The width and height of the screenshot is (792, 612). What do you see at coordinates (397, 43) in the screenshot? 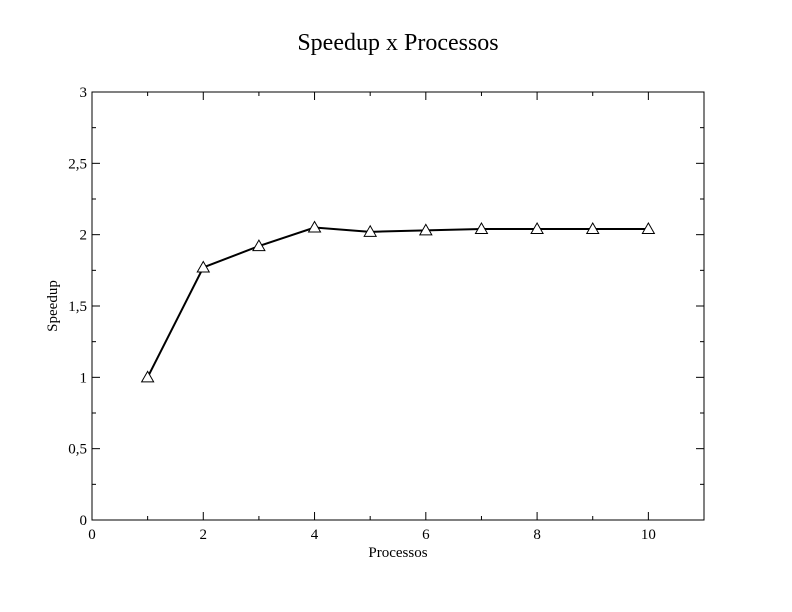
I see `chart-title: Speedup x Processos` at bounding box center [397, 43].